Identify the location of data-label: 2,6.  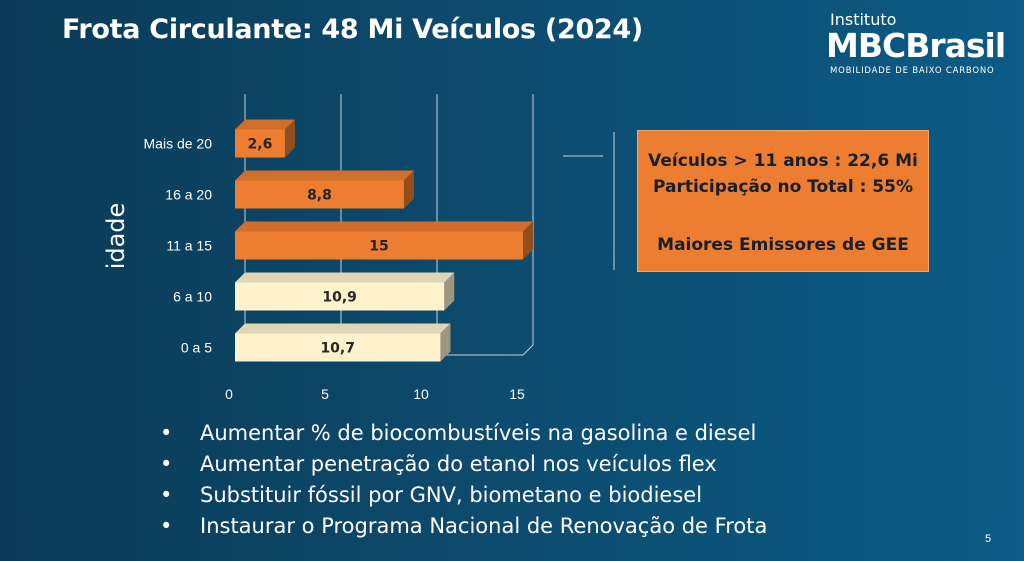
(260, 145).